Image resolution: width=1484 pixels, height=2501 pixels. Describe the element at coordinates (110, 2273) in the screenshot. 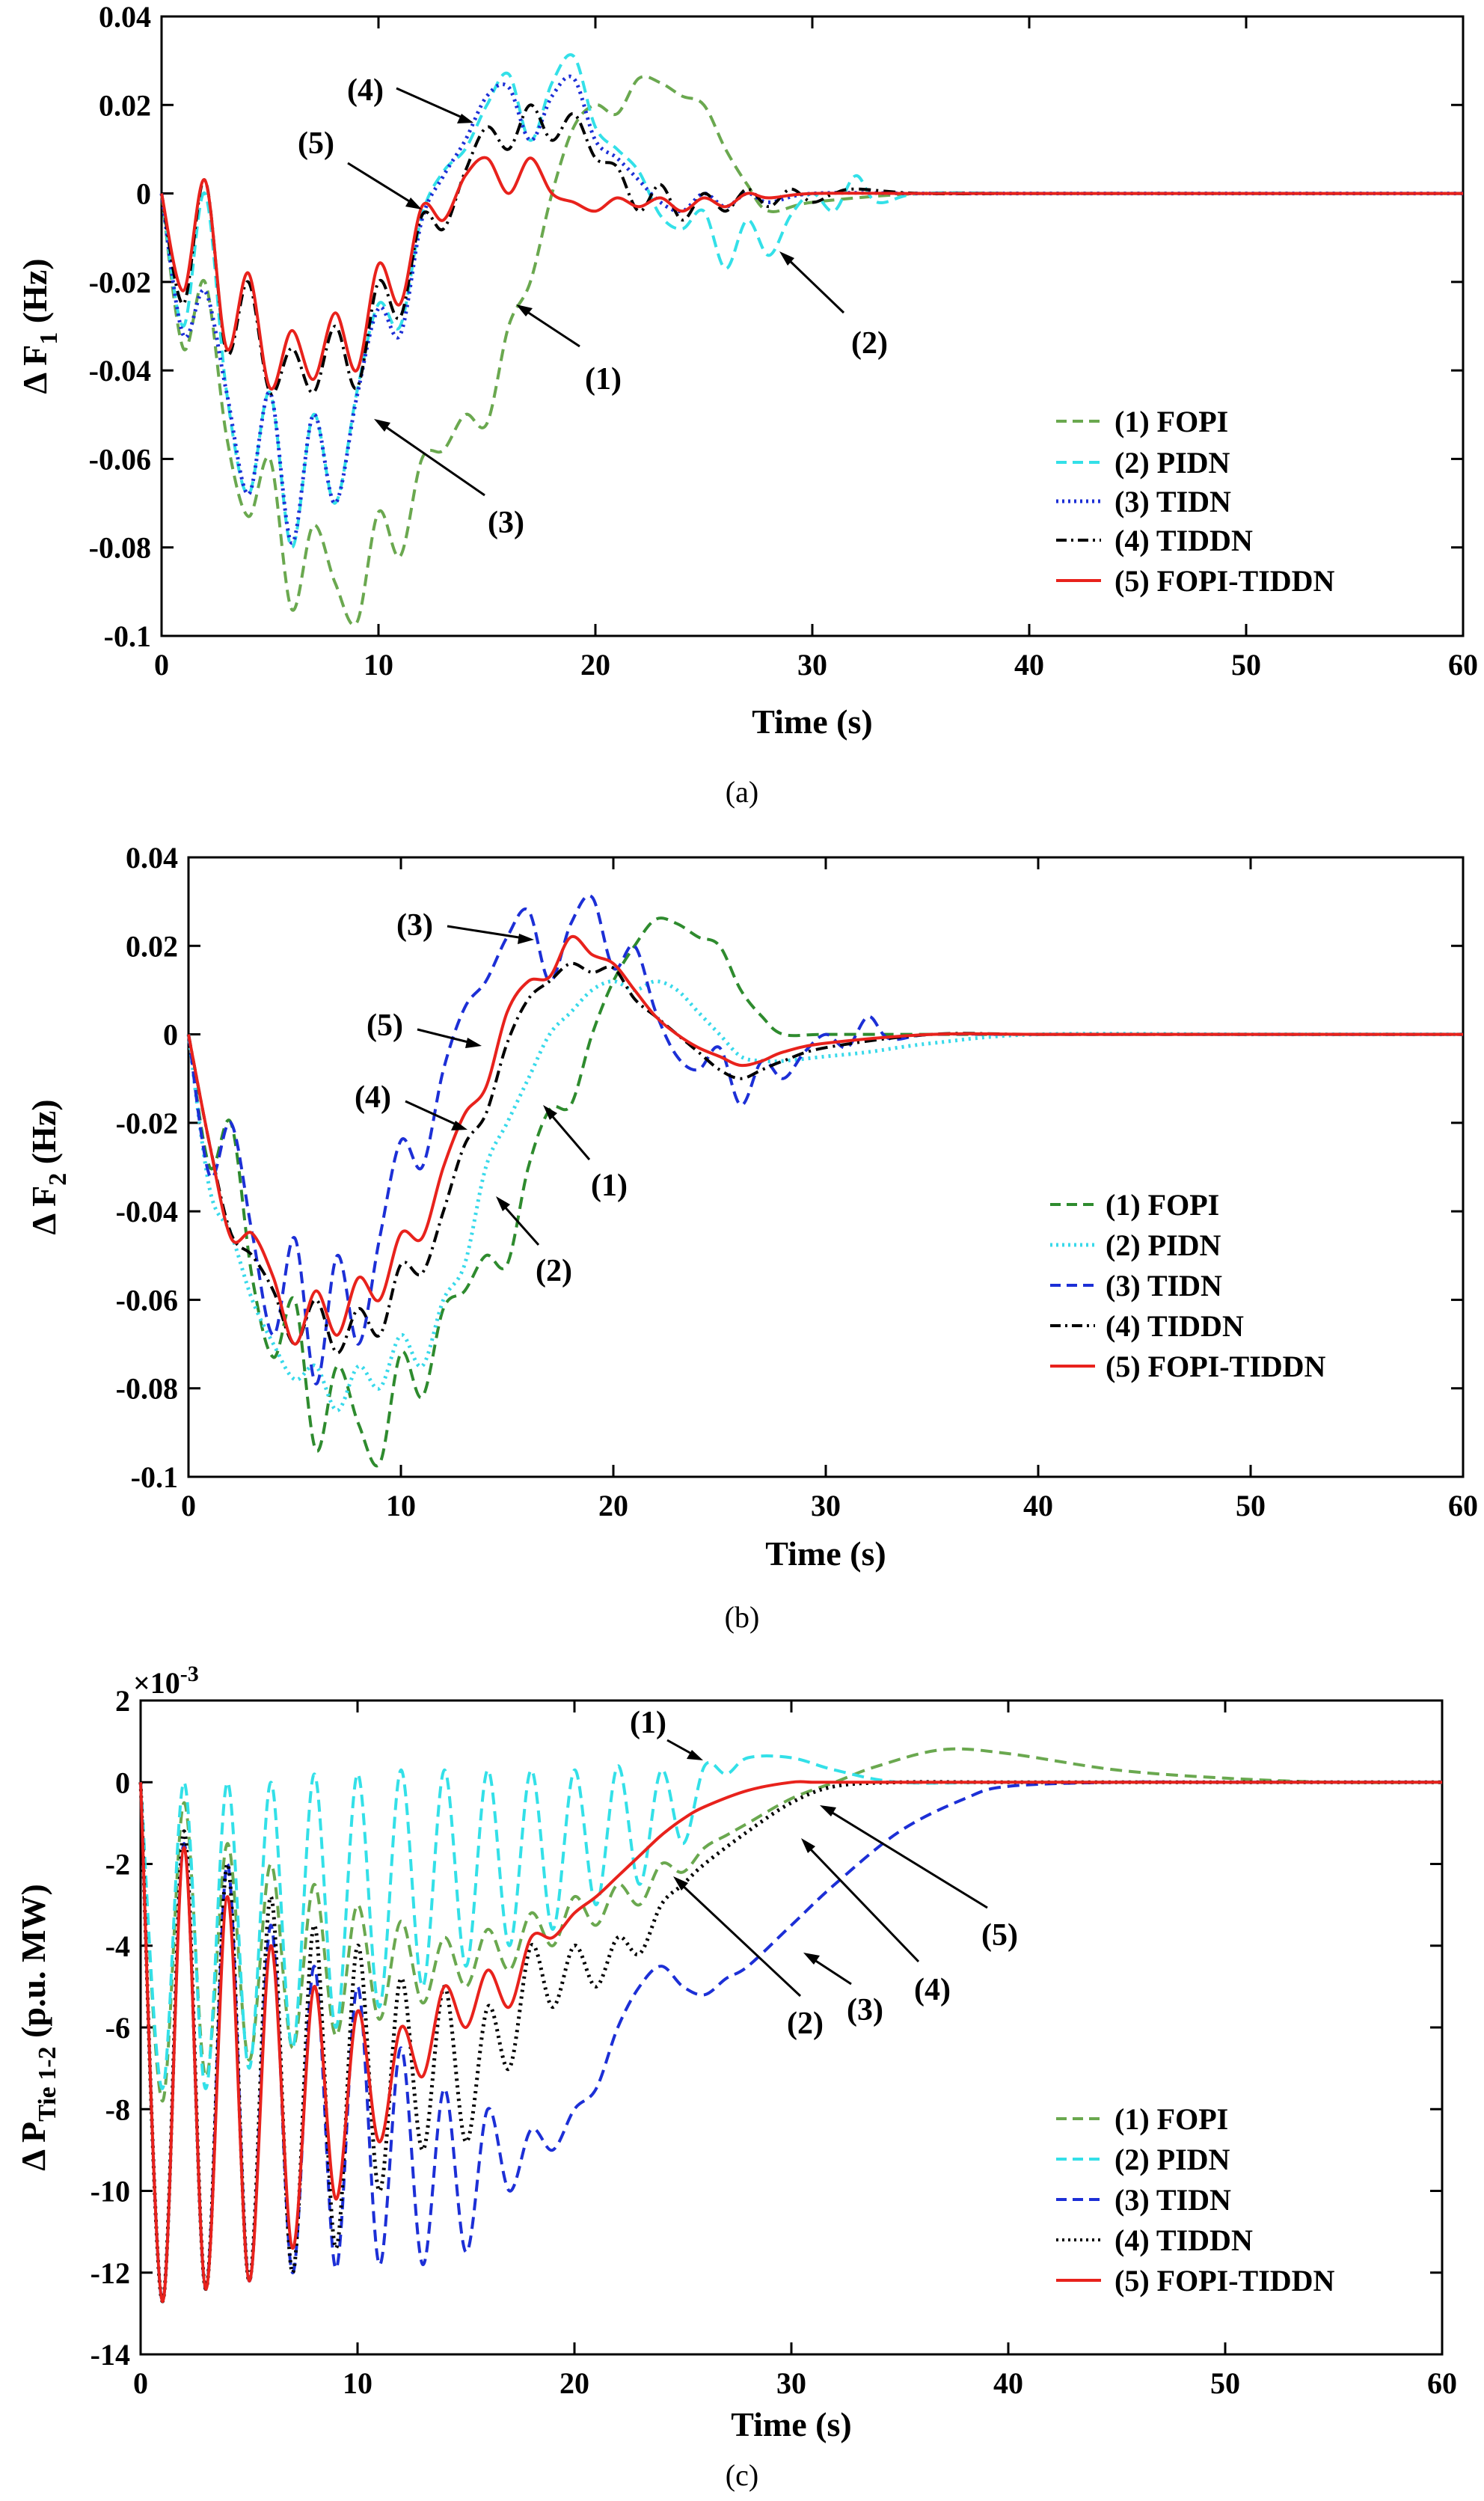

I see `y-tick-label: -12` at that location.